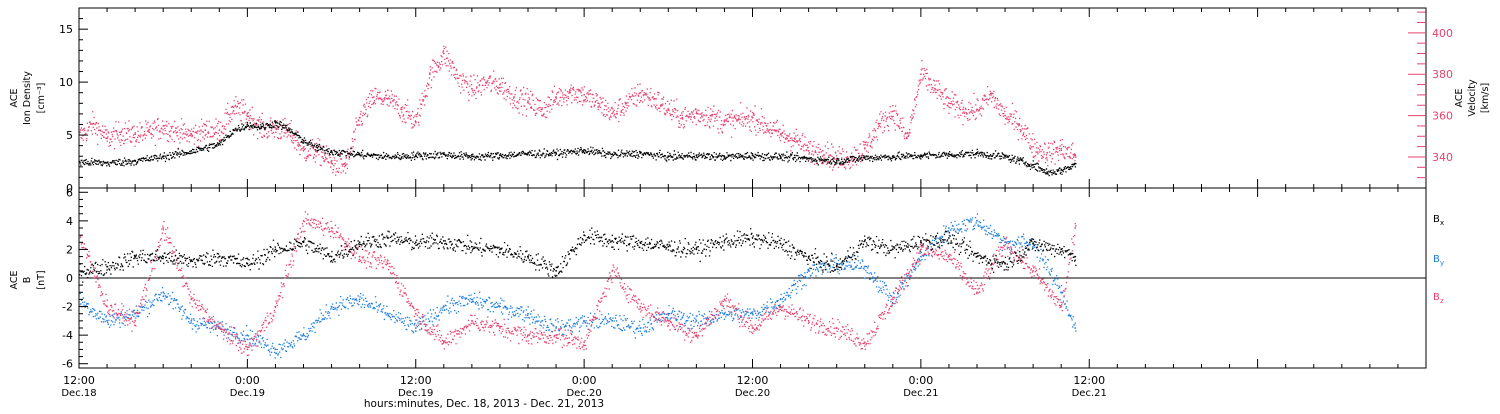 Image resolution: width=1500 pixels, height=414 pixels. What do you see at coordinates (247, 380) in the screenshot?
I see `time-tick-label: 0:00` at bounding box center [247, 380].